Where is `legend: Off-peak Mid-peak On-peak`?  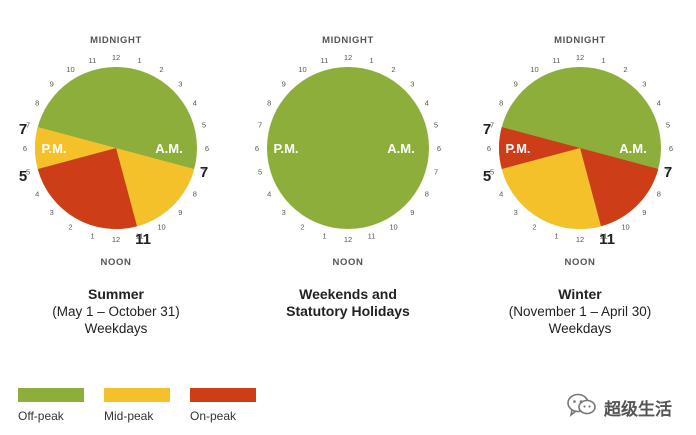
legend: Off-peak Mid-peak On-peak is located at coordinates (168, 408).